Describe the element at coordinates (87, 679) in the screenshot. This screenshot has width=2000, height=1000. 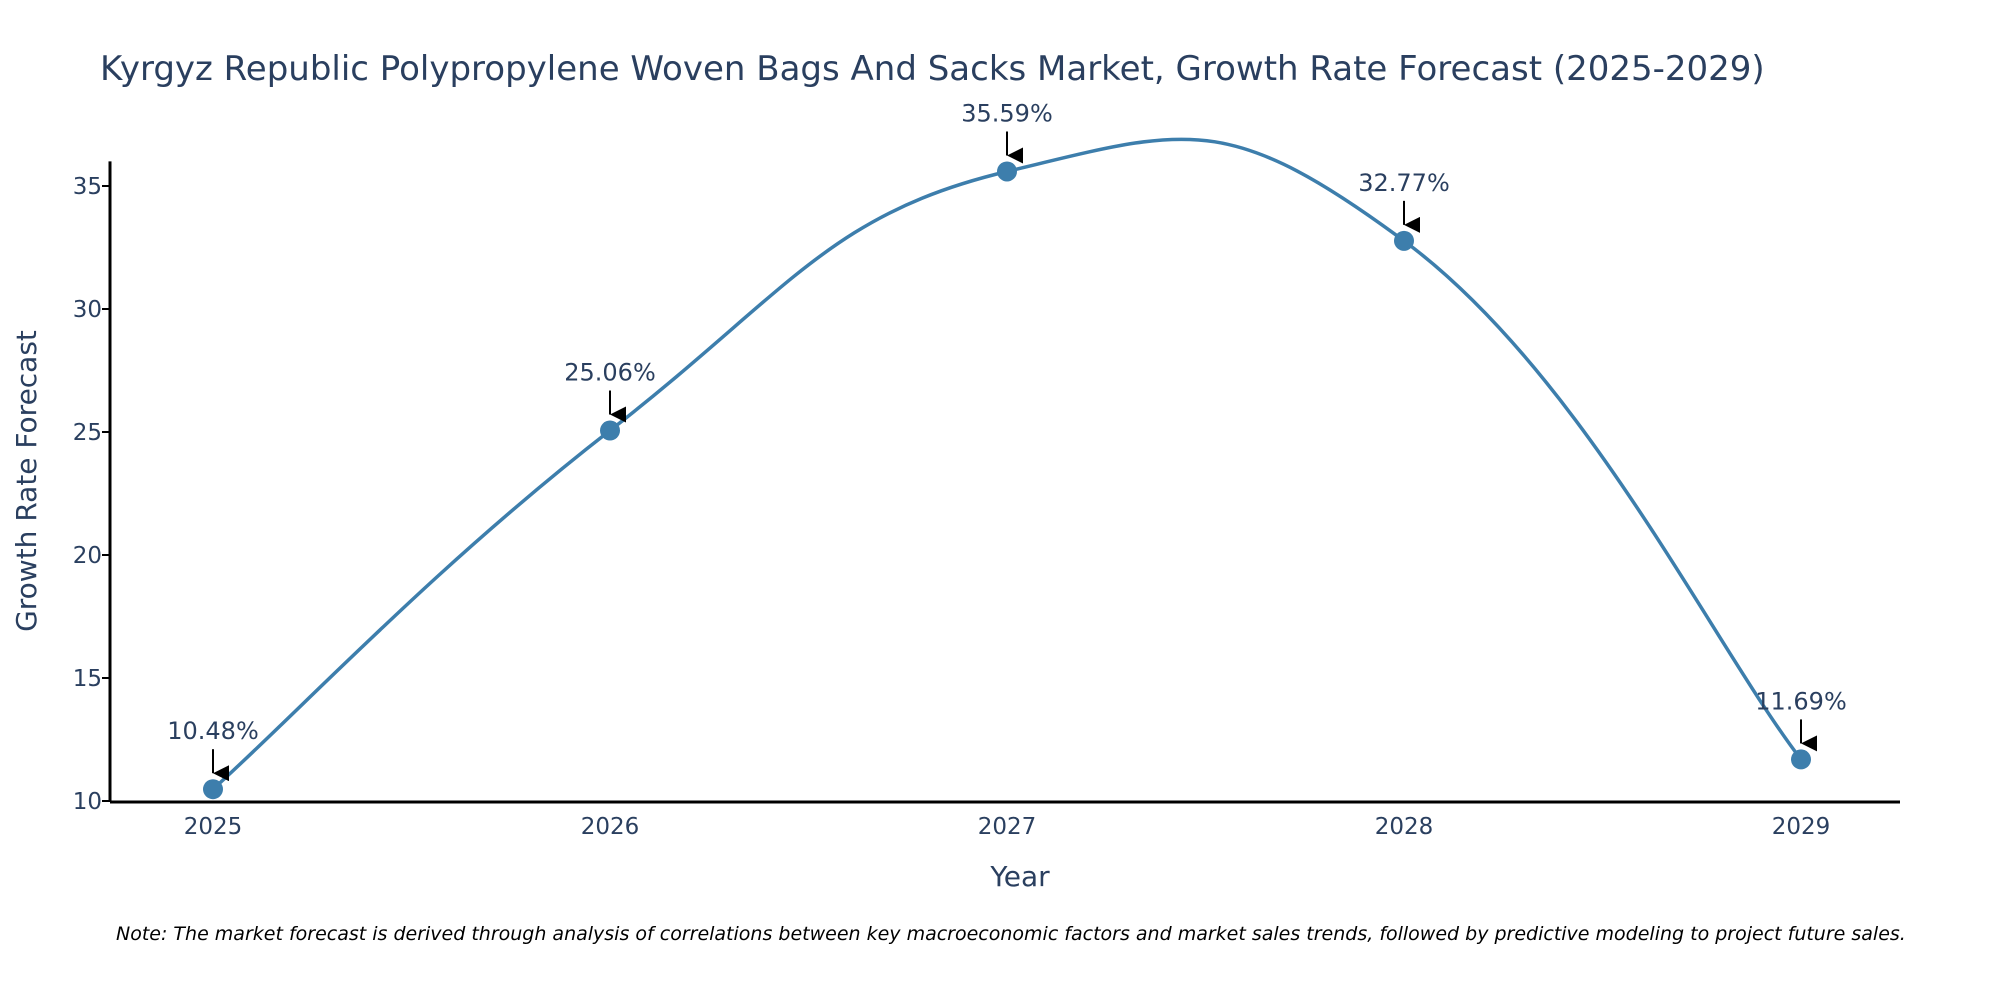
I see `y-tick-label: 15` at that location.